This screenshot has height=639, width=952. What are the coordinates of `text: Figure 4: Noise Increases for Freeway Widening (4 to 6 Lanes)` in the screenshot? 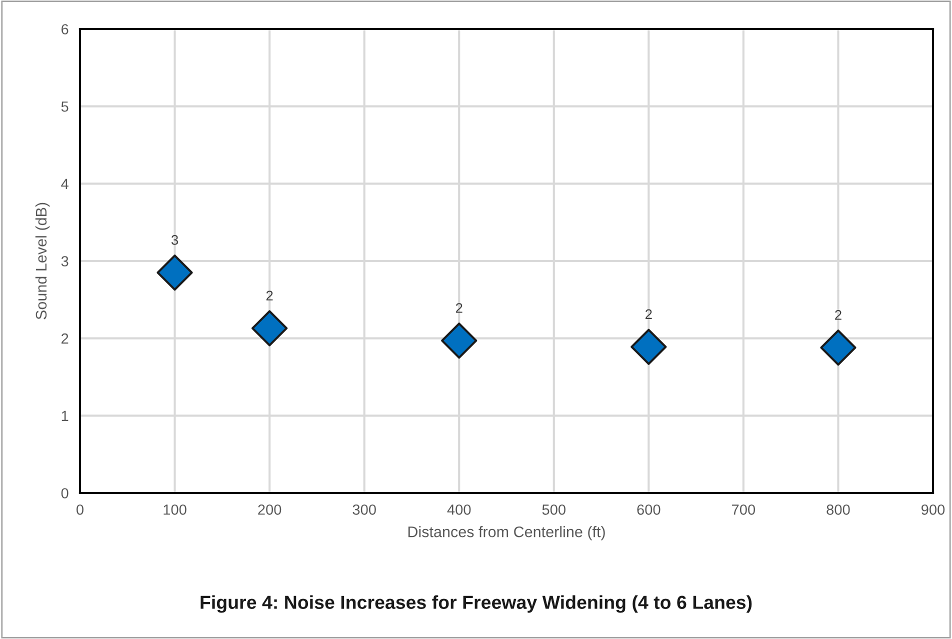 It's located at (476, 604).